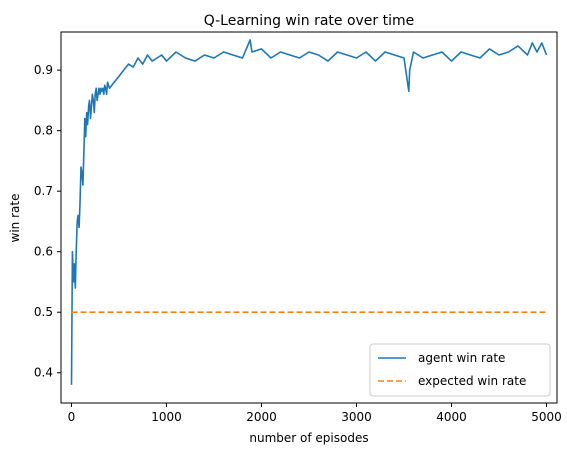 This screenshot has height=455, width=567. I want to click on y-tick-label: 0.9, so click(43, 70).